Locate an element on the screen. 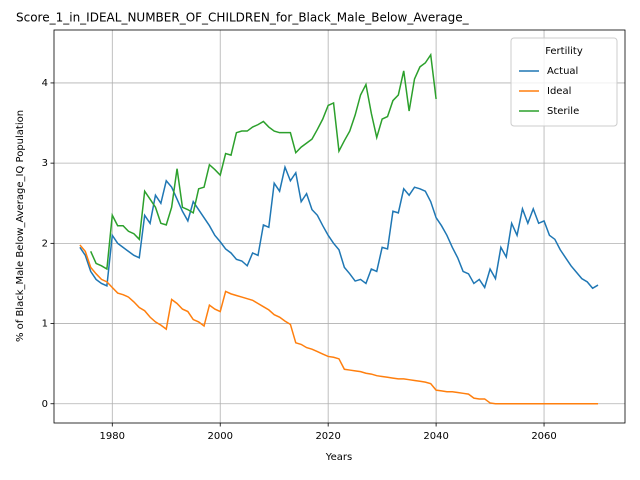 This screenshot has height=480, width=640. legend: Fertility Actual Ideal Sterile is located at coordinates (564, 82).